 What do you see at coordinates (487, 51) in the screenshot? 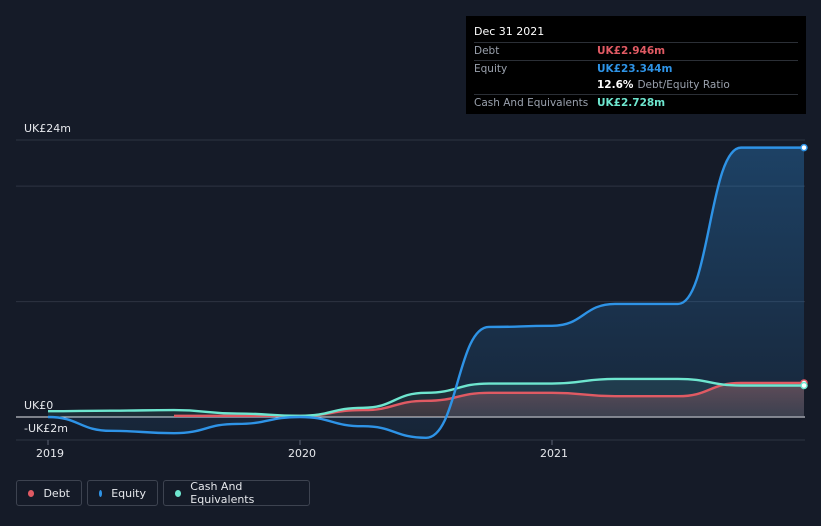
I see `tooltip-debt-label: Debt` at bounding box center [487, 51].